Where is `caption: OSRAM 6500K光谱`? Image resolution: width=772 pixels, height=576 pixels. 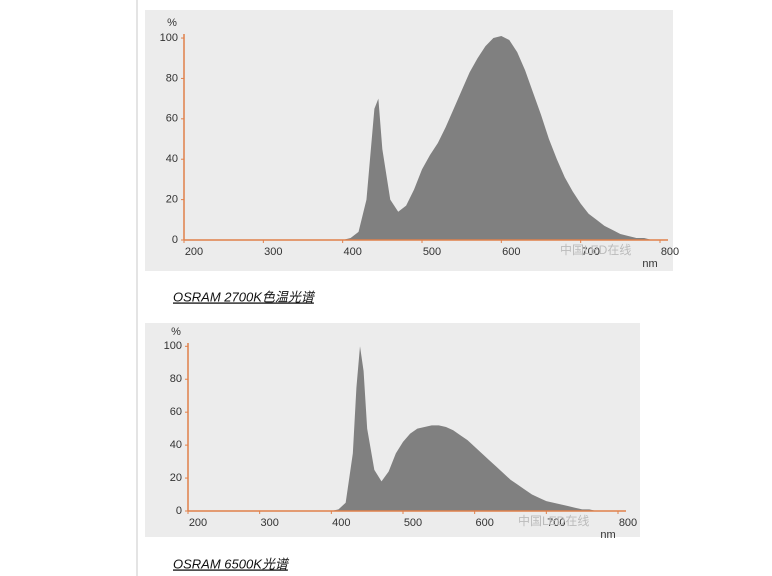
caption: OSRAM 6500K光谱 is located at coordinates (231, 563).